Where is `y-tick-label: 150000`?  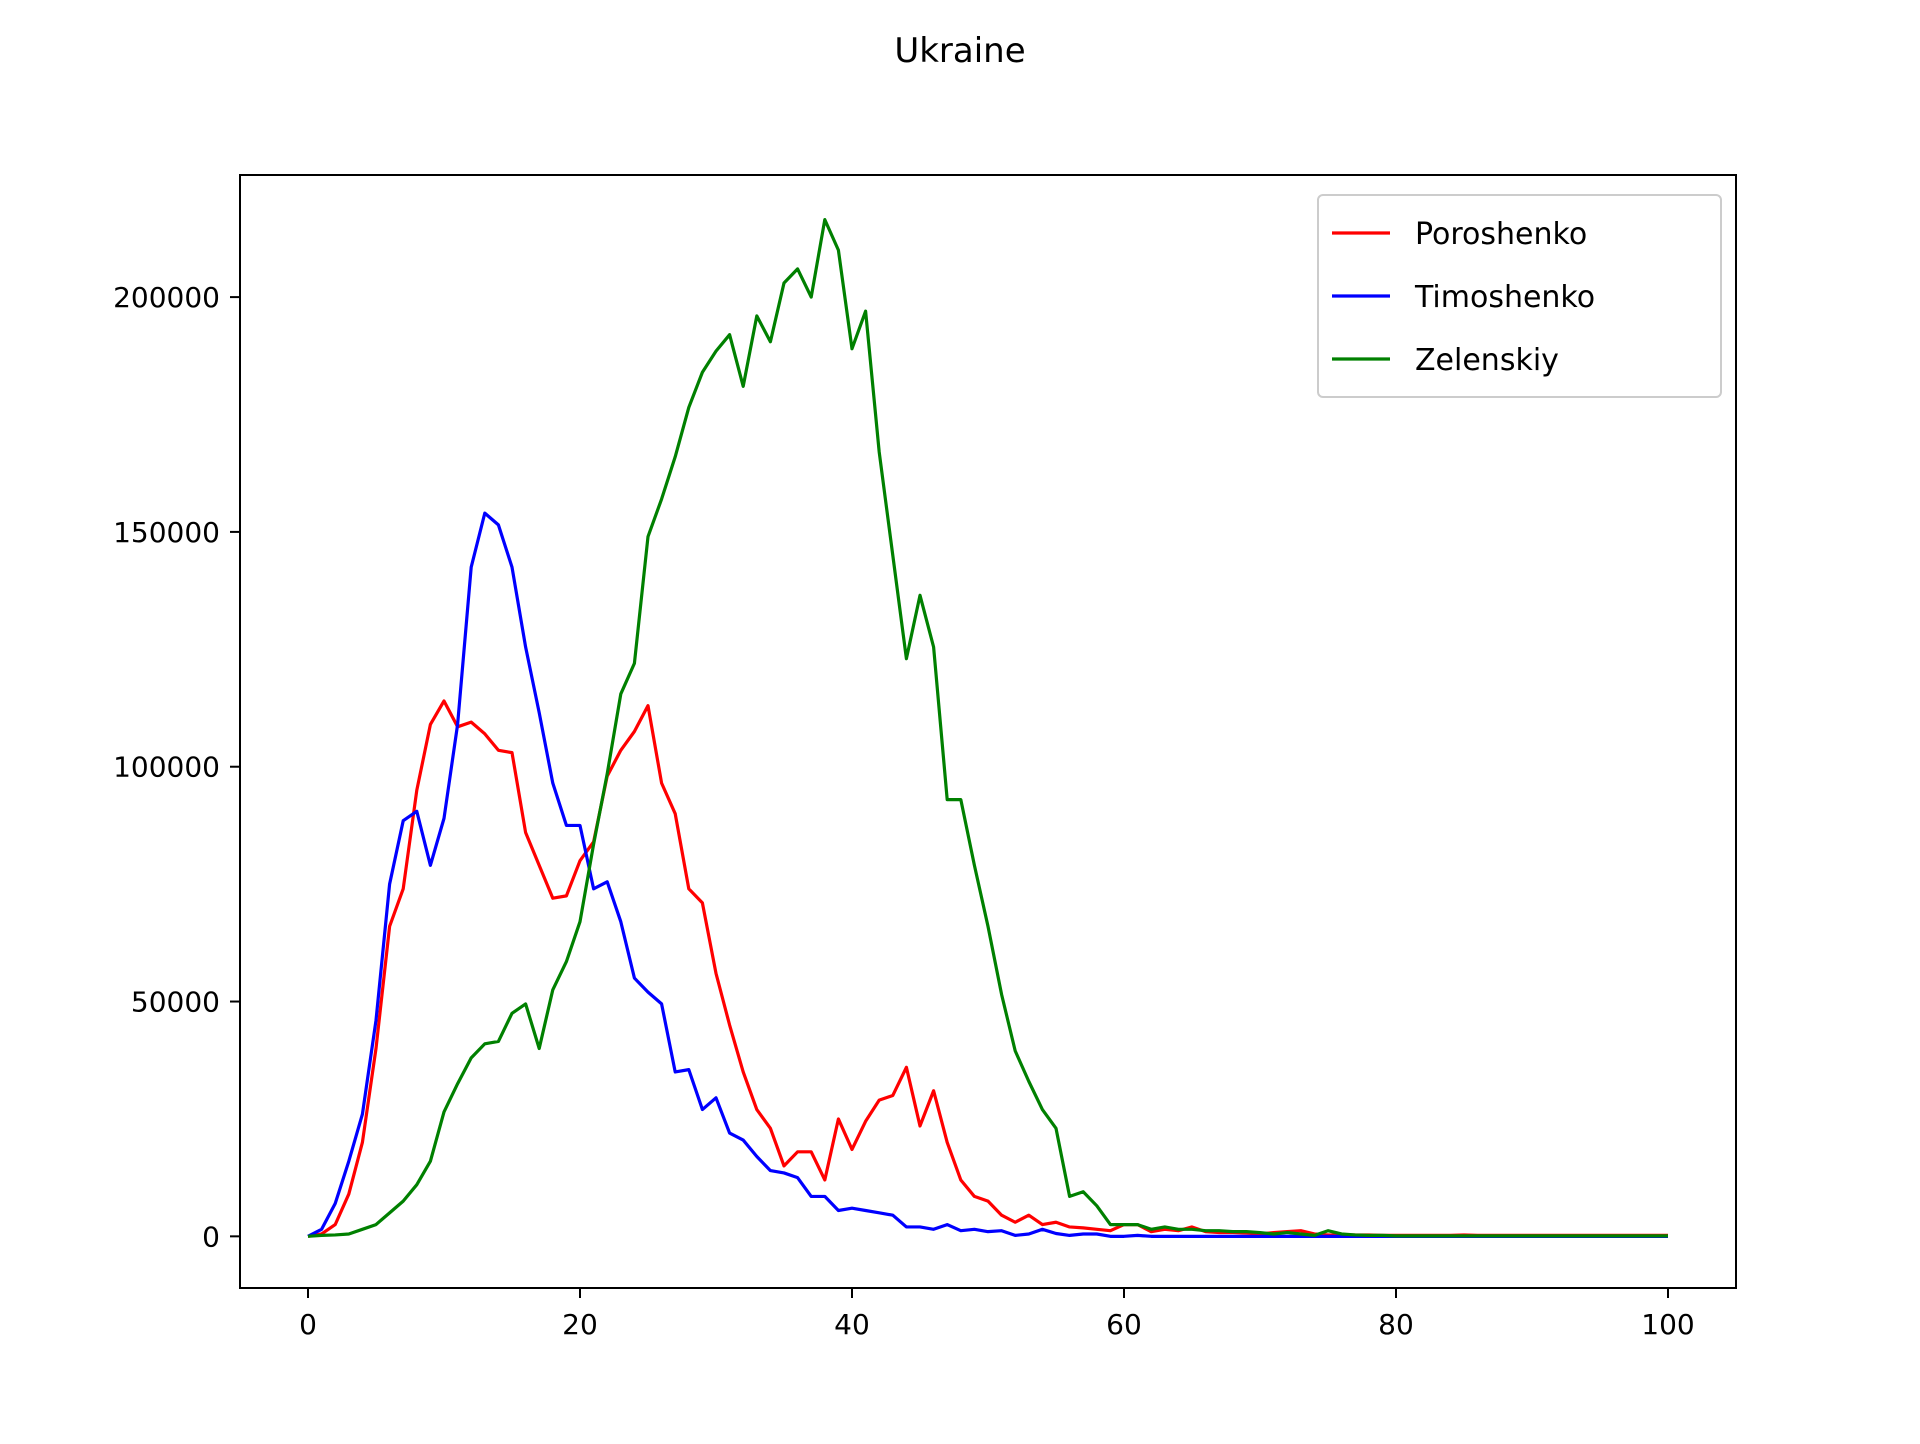 y-tick-label: 150000 is located at coordinates (166, 532).